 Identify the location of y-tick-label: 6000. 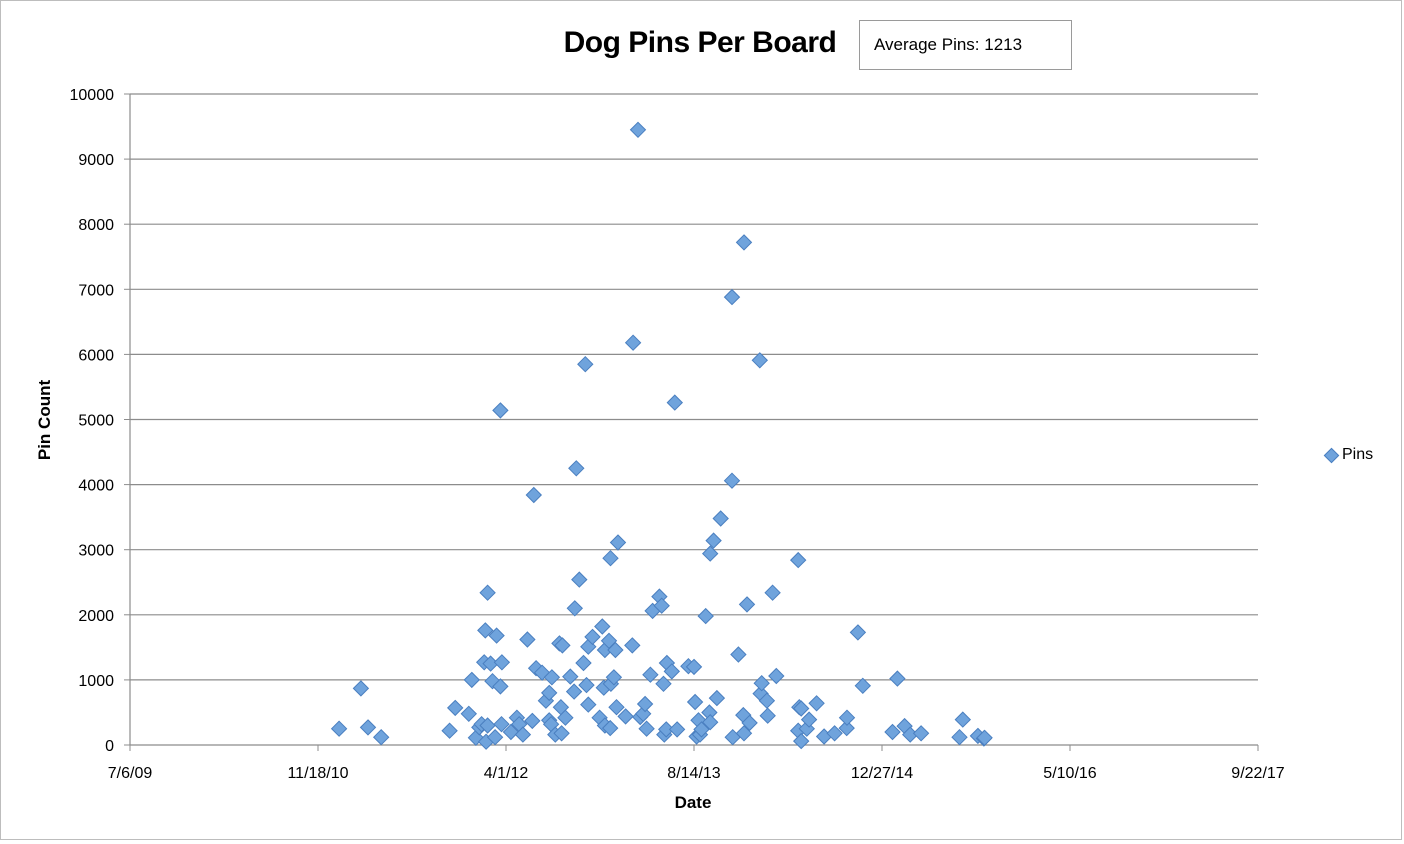
(96, 355).